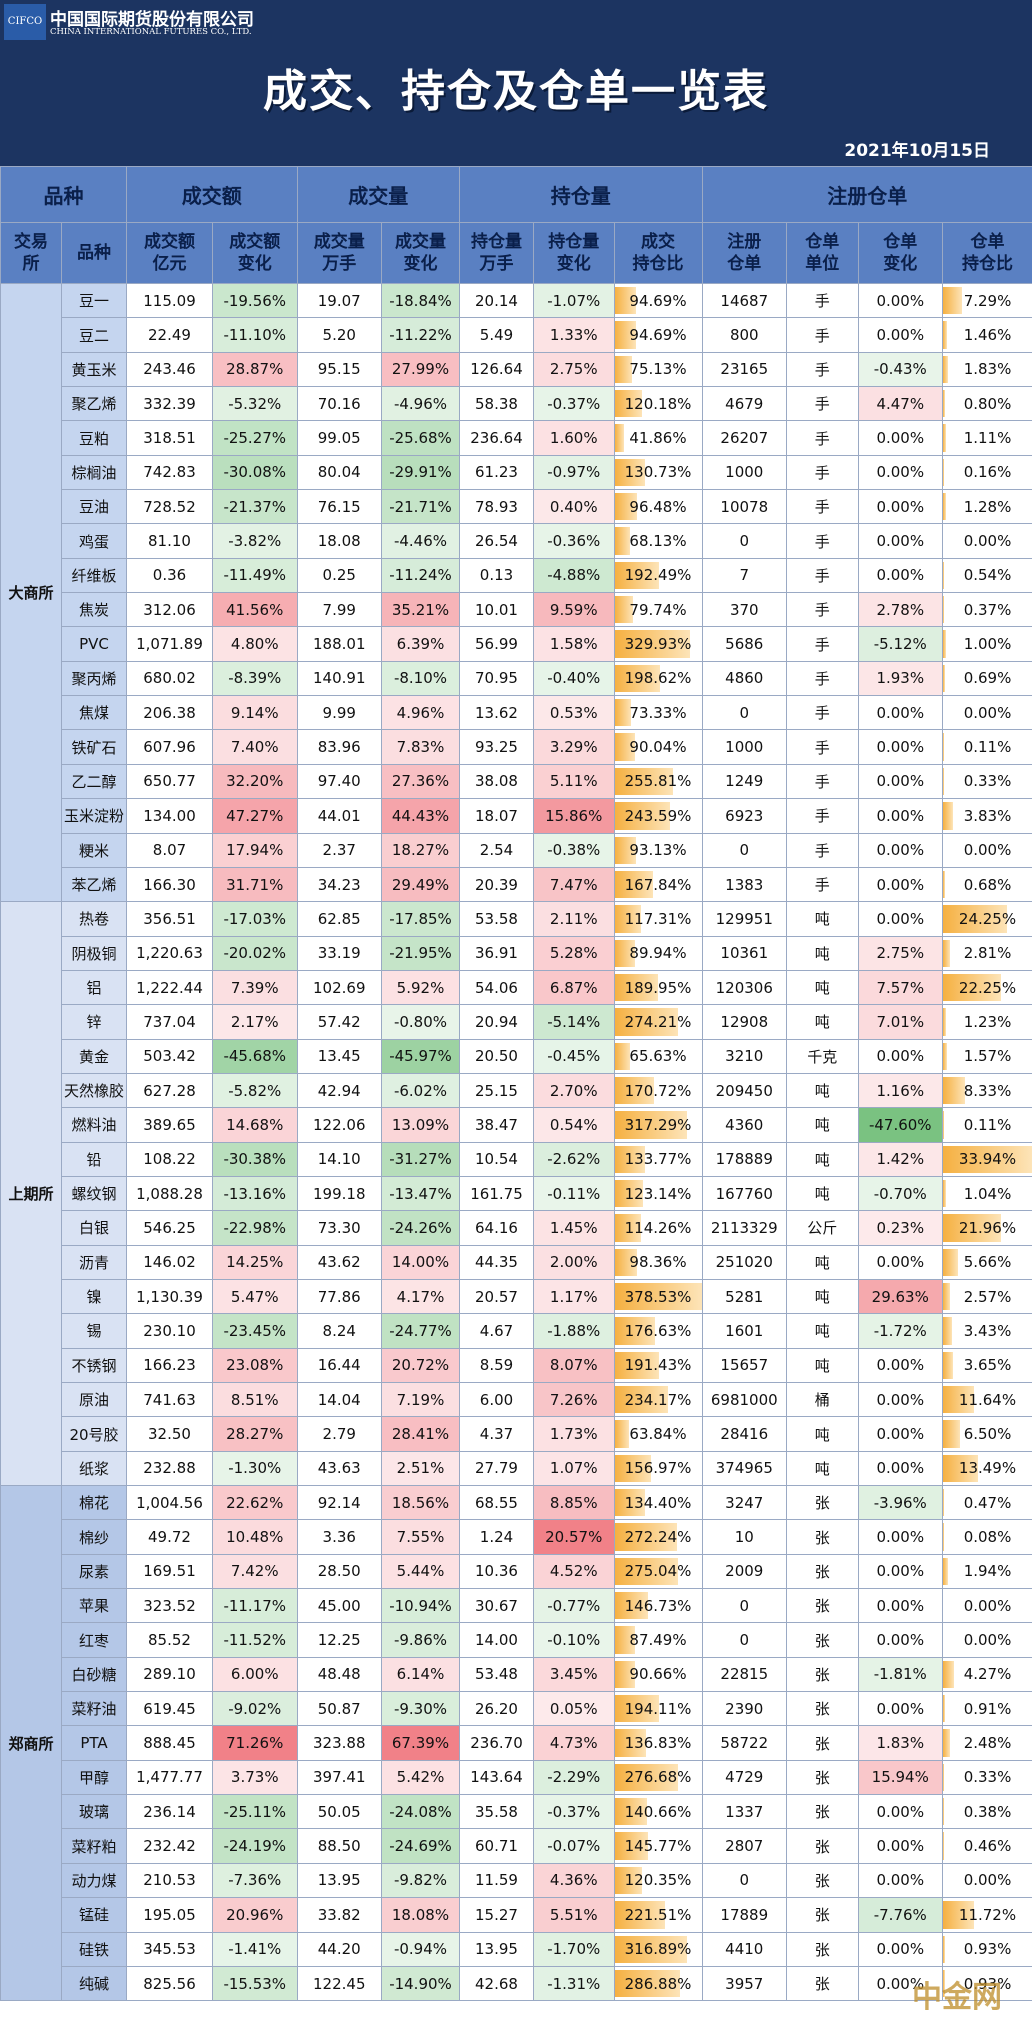  Describe the element at coordinates (496, 1502) in the screenshot. I see `cell-text: 68.55` at that location.